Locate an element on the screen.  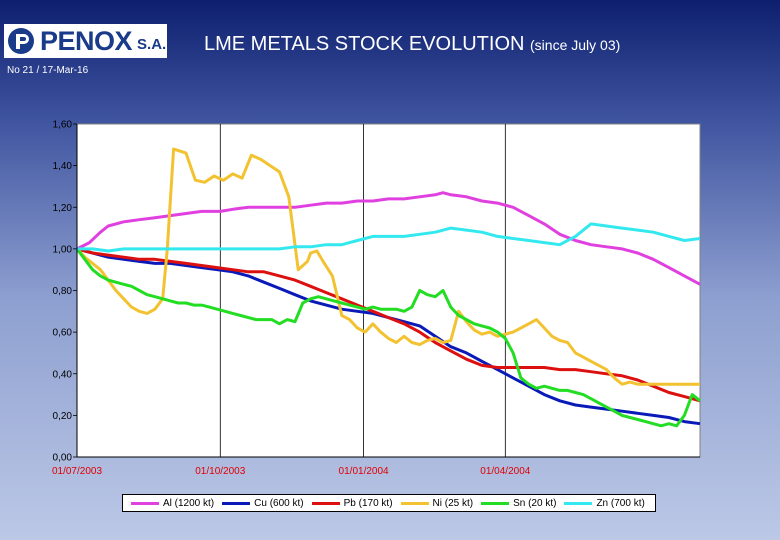
legend-item-al: Al (1200 kt) is located at coordinates (172, 503).